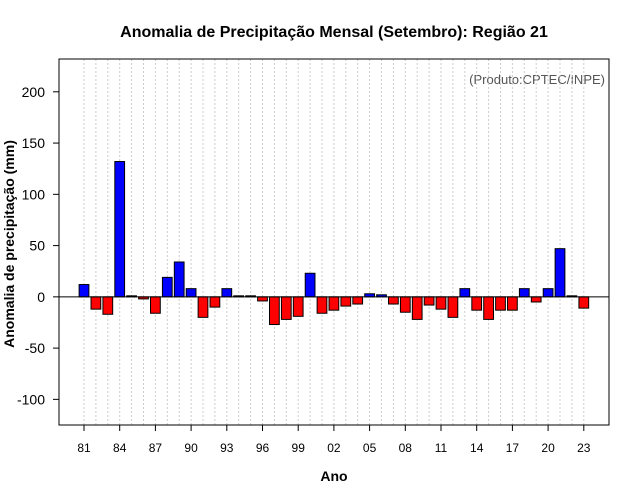 This screenshot has height=500, width=640. What do you see at coordinates (179, 279) in the screenshot?
I see `bar-1989` at bounding box center [179, 279].